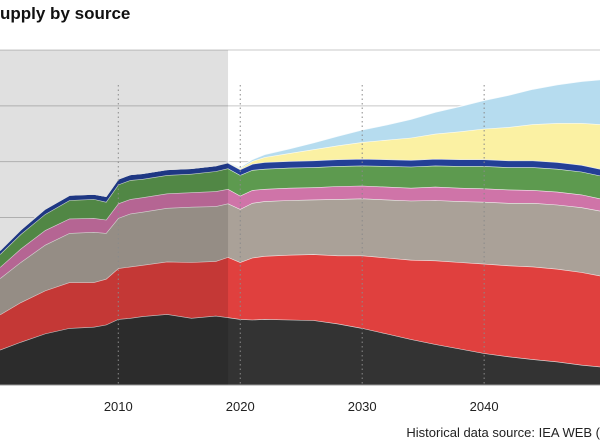 The height and width of the screenshot is (448, 600). Describe the element at coordinates (503, 432) in the screenshot. I see `source-note: Historical data source: IEA WEB (` at that location.